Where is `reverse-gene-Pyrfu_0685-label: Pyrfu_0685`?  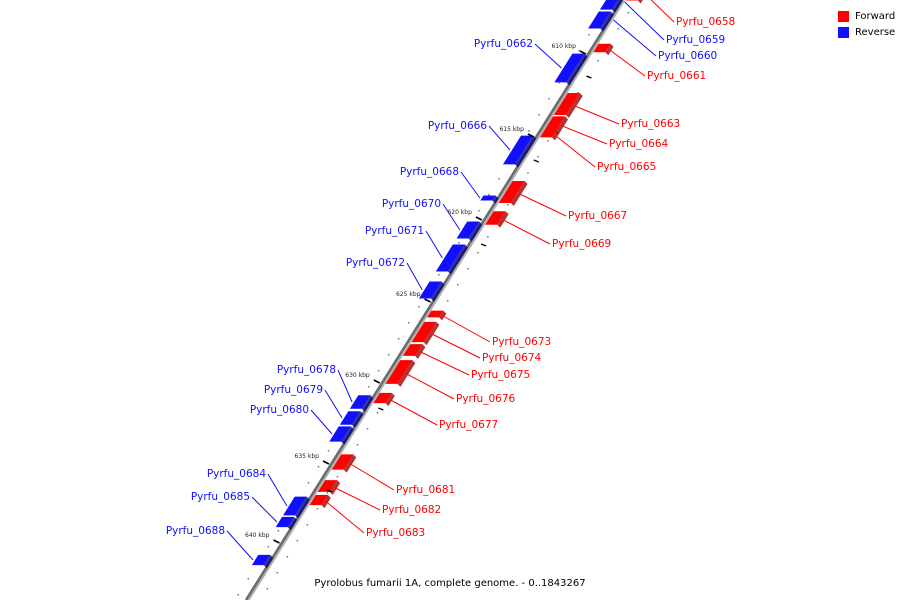 reverse-gene-Pyrfu_0685-label: Pyrfu_0685 is located at coordinates (220, 497).